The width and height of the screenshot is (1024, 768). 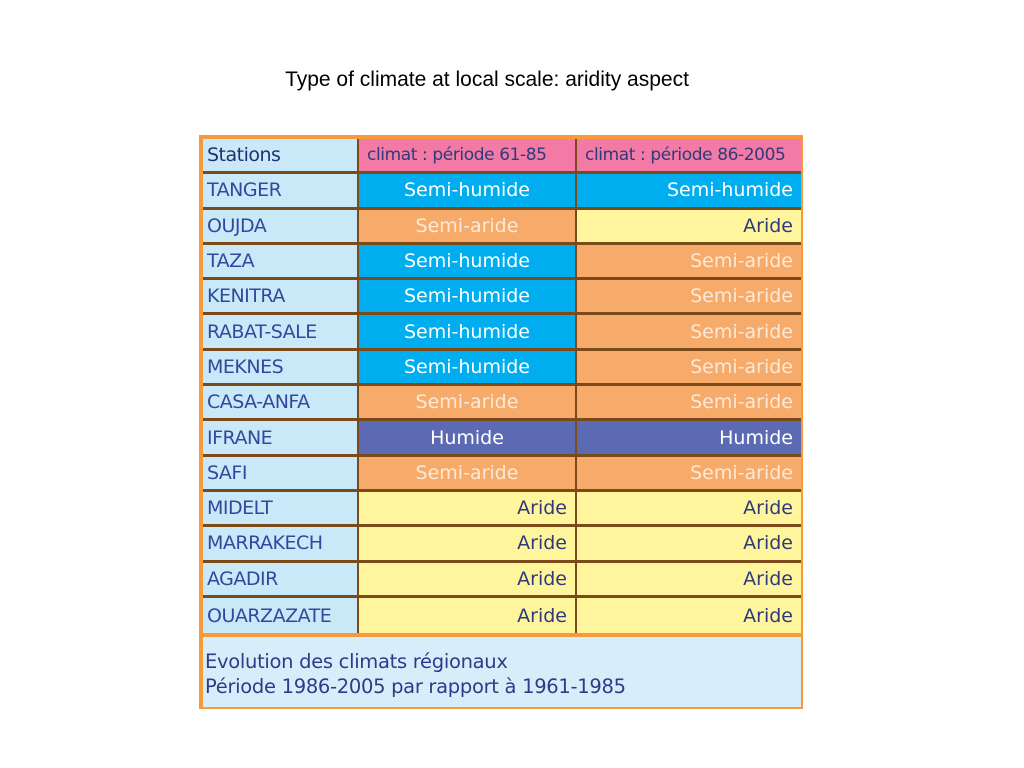 I want to click on station-name: OUARZAZATE, so click(x=280, y=615).